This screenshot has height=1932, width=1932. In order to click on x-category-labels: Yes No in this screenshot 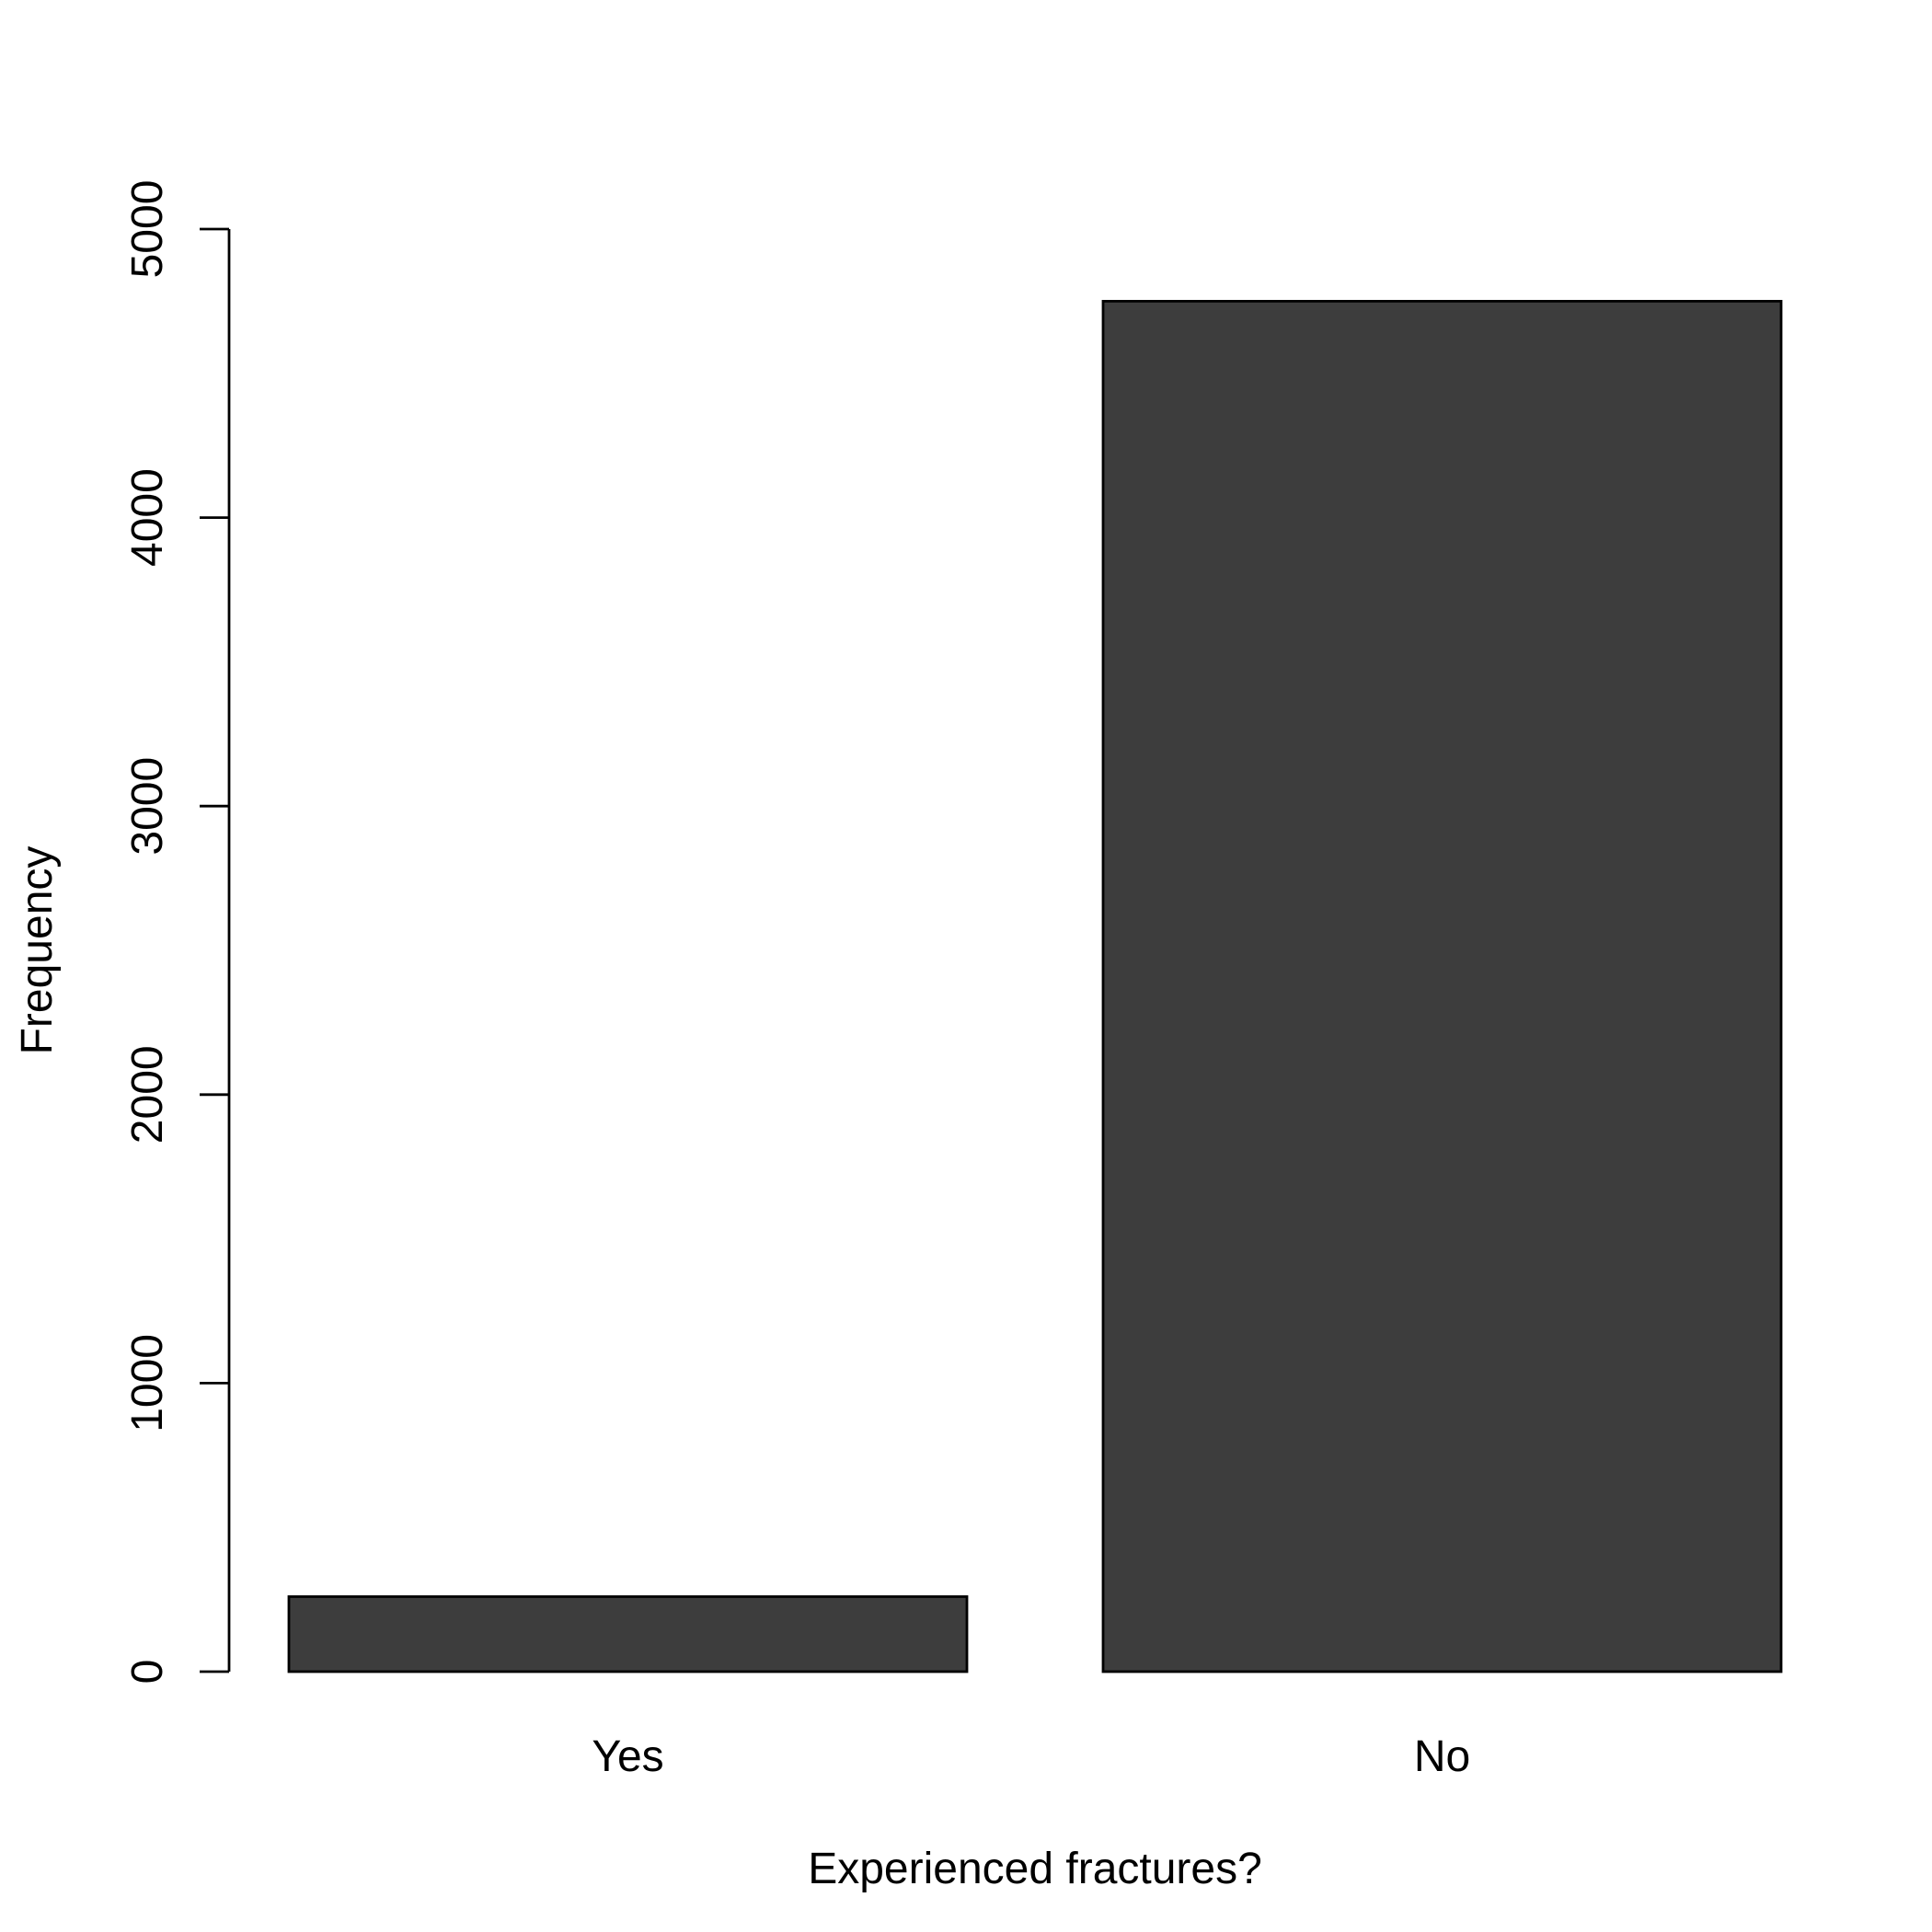, I will do `click(1031, 1756)`.